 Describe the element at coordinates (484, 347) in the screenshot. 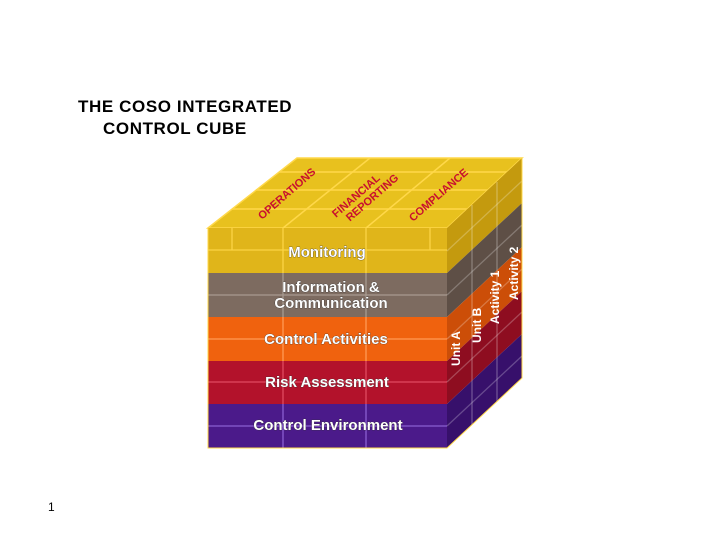

I see `side-risk-assessment` at that location.